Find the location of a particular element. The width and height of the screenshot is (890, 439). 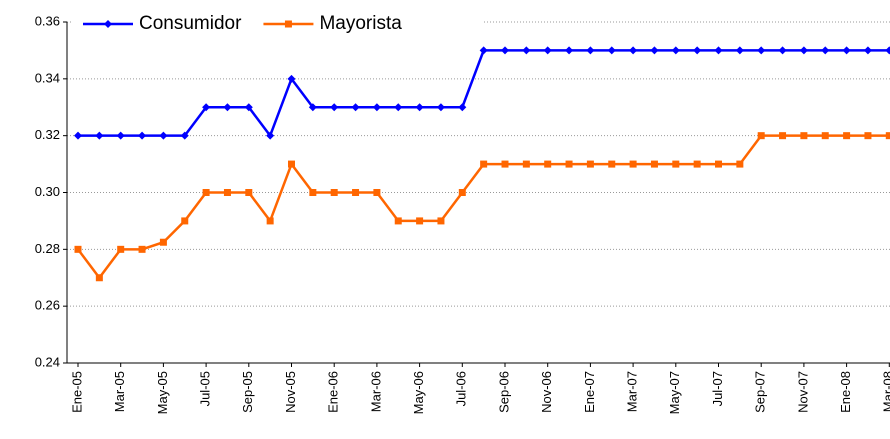

y-tick-label: 0.24 is located at coordinates (47, 361).